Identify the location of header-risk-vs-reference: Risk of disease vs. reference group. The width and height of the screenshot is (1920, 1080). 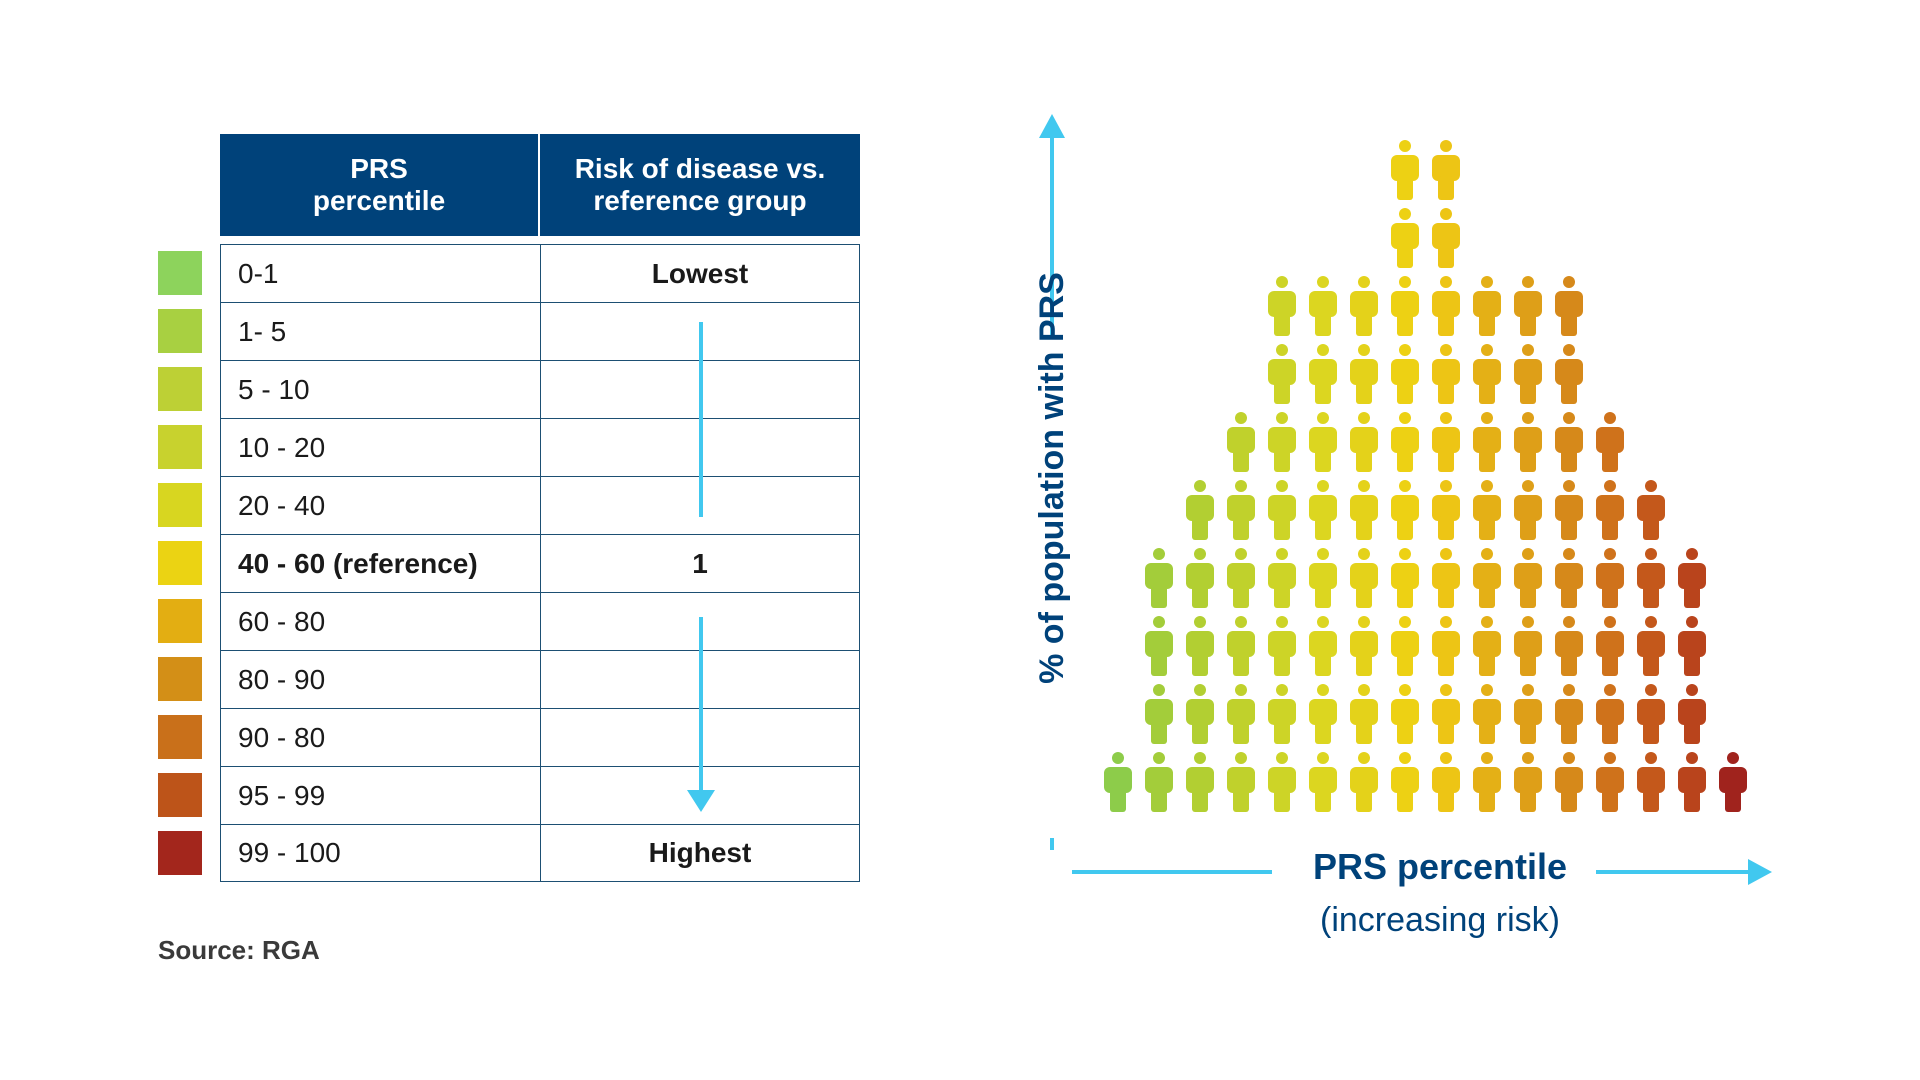
(700, 185).